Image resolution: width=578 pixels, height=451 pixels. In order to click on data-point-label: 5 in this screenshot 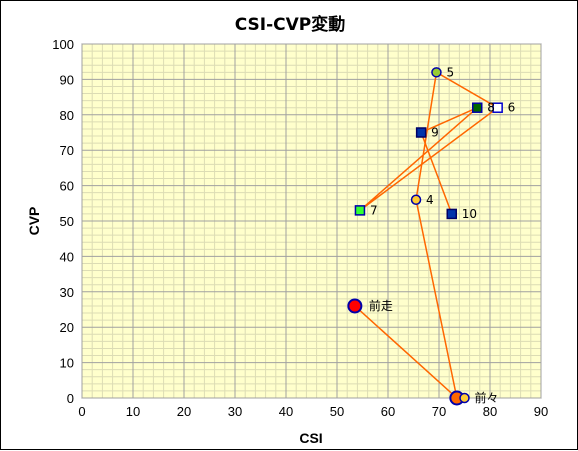, I will do `click(450, 72)`.